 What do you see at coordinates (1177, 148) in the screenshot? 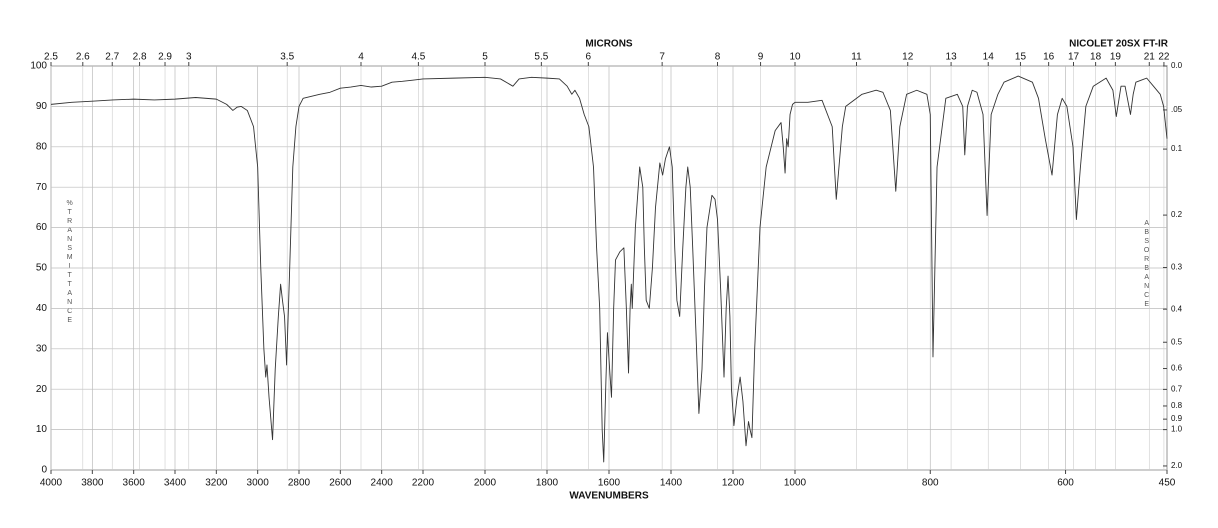
I see `y2-tick-label: 0.1` at bounding box center [1177, 148].